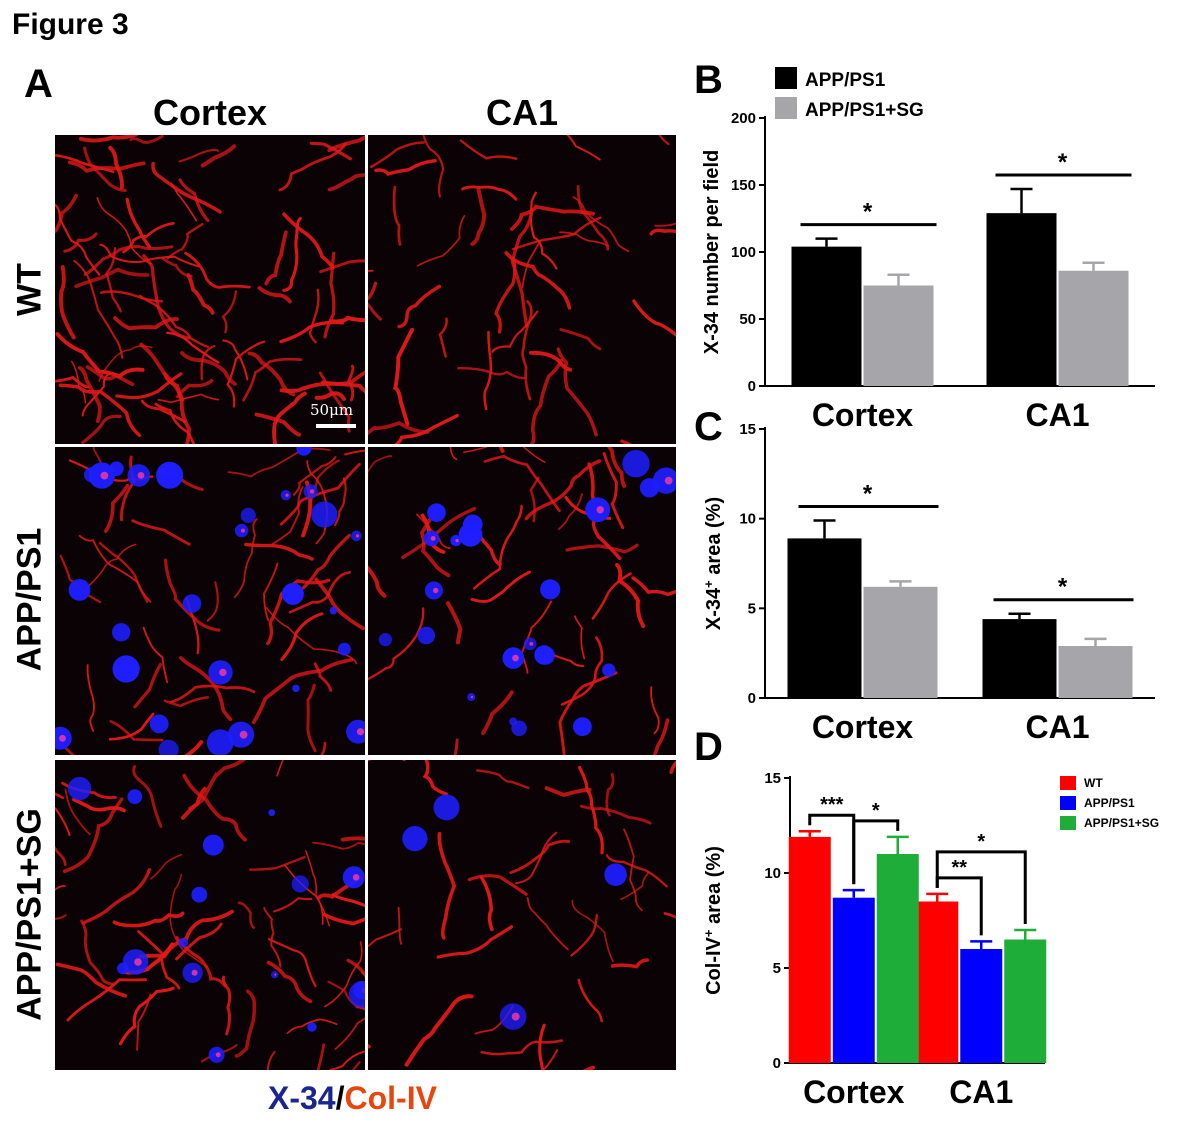 This screenshot has width=1178, height=1130. Describe the element at coordinates (29, 599) in the screenshot. I see `row-header-app-ps1: APP/PS1` at that location.